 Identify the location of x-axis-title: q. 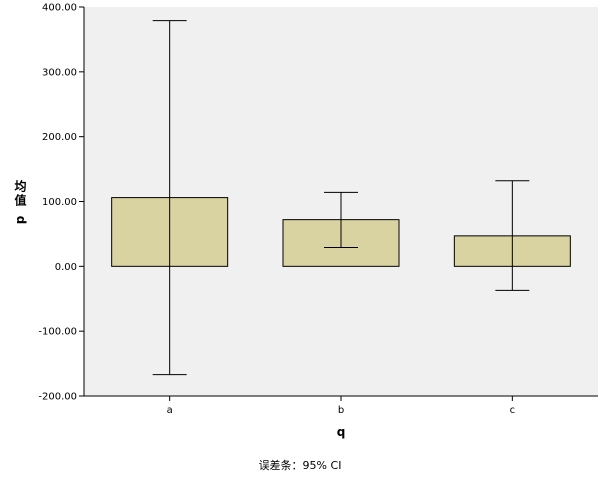
(341, 432).